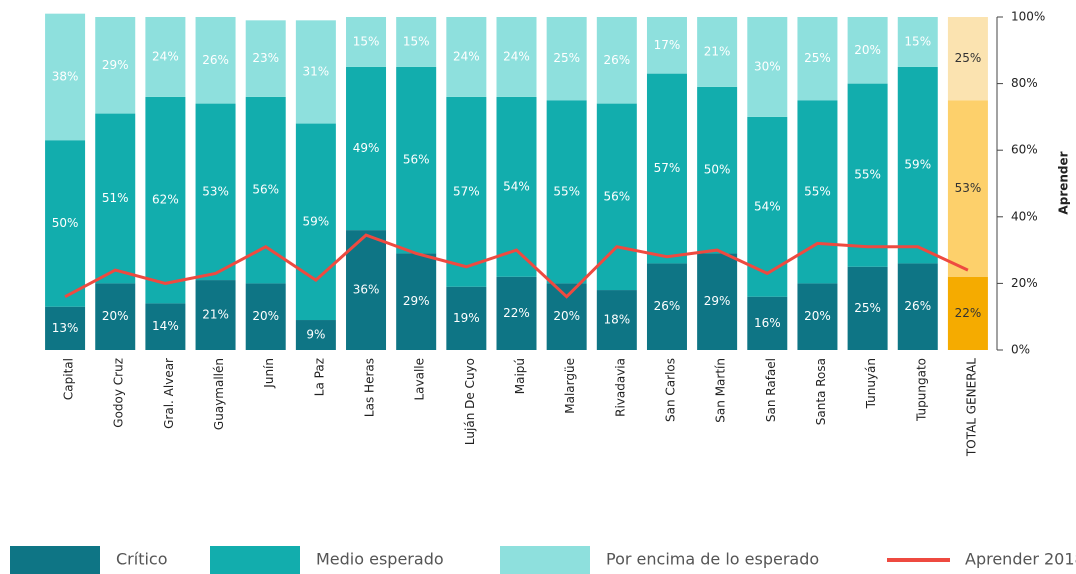 The image size is (1076, 574). What do you see at coordinates (570, 386) in the screenshot?
I see `x-tick-label: Malargüe` at bounding box center [570, 386].